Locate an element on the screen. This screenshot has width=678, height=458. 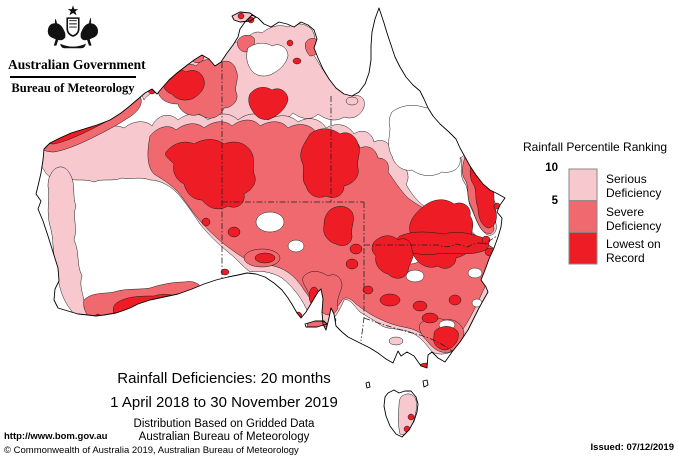
legend-swatch-severe is located at coordinates (583, 216).